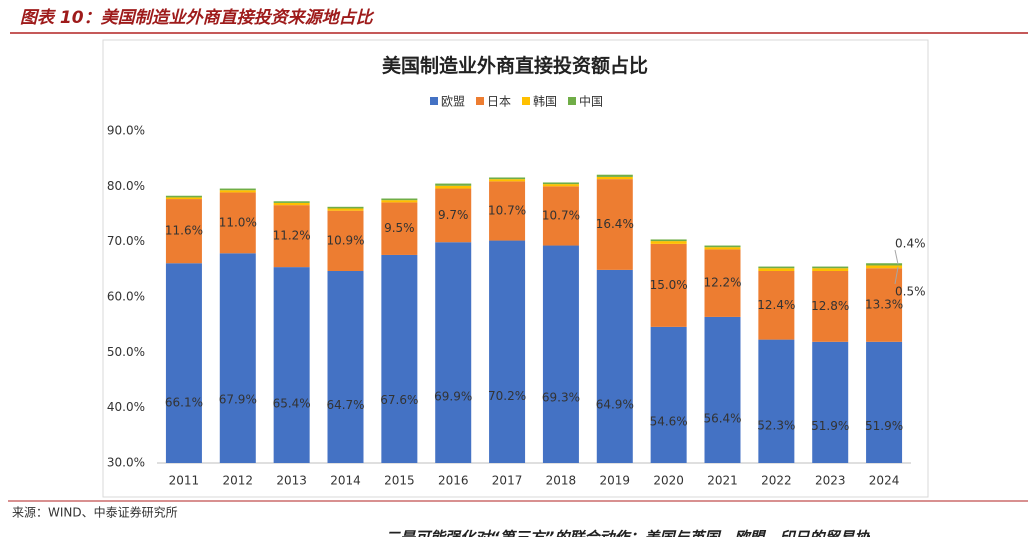 The width and height of the screenshot is (1035, 537). I want to click on x-tick-label: 2024, so click(884, 481).